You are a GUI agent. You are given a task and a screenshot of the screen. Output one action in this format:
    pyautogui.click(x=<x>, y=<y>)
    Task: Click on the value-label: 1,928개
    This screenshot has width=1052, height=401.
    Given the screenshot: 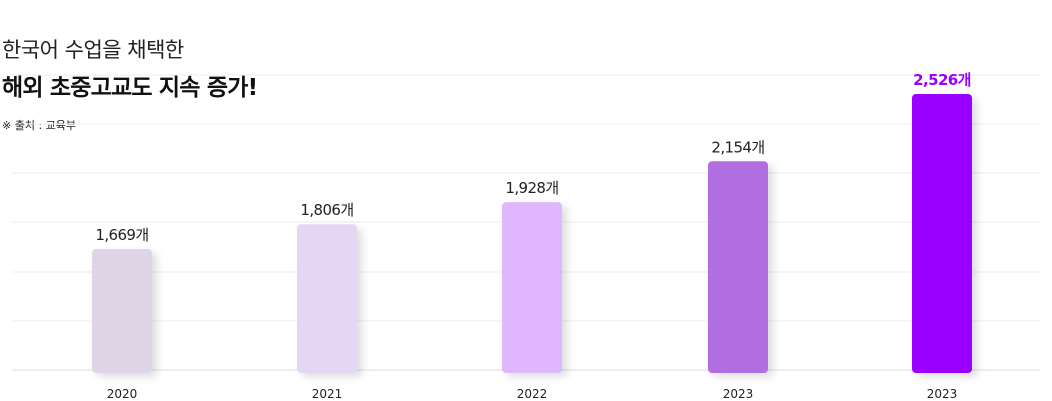 What is the action you would take?
    pyautogui.click(x=531, y=188)
    